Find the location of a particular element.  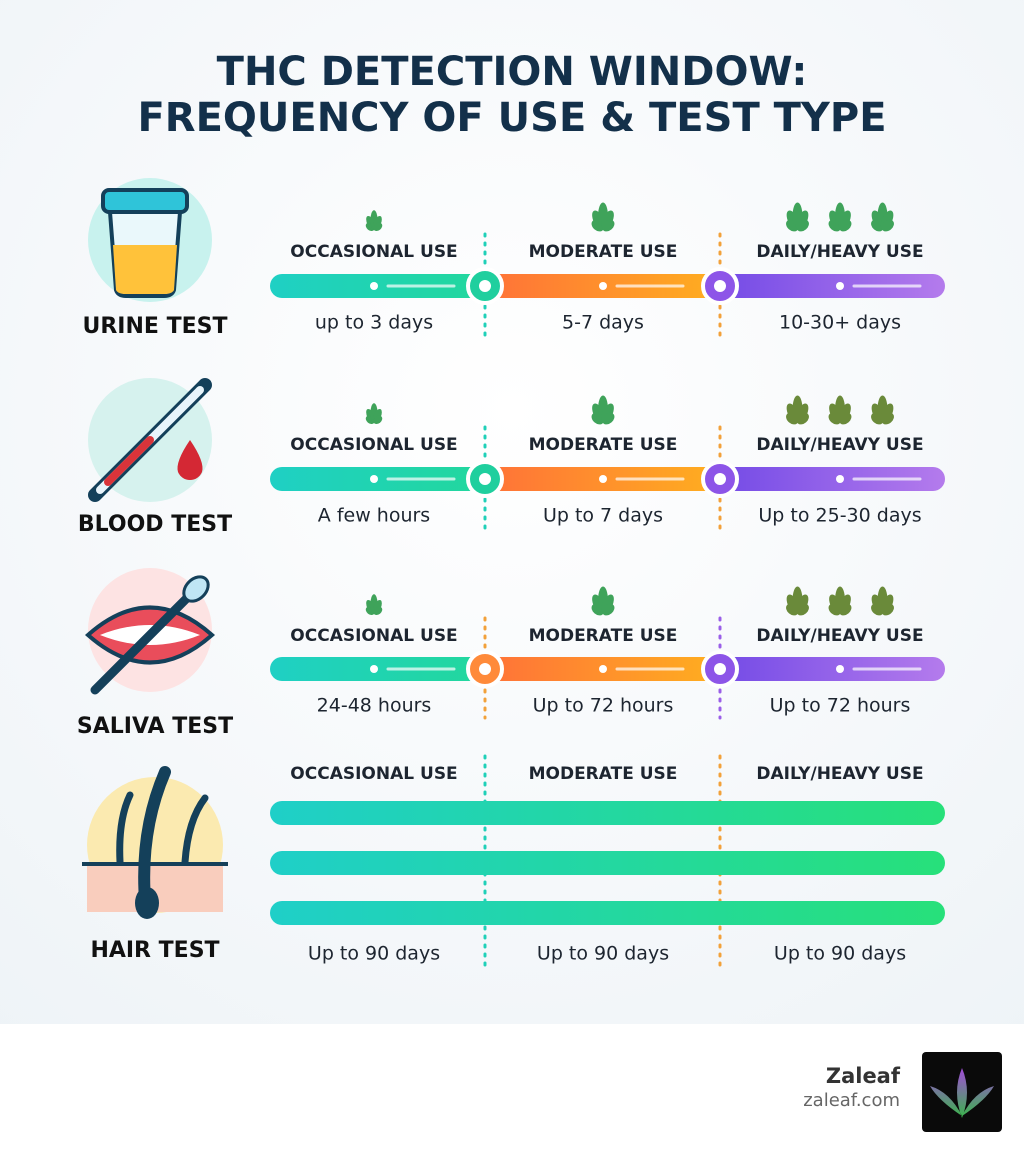

test-name: SALIVA TEST is located at coordinates (155, 726).